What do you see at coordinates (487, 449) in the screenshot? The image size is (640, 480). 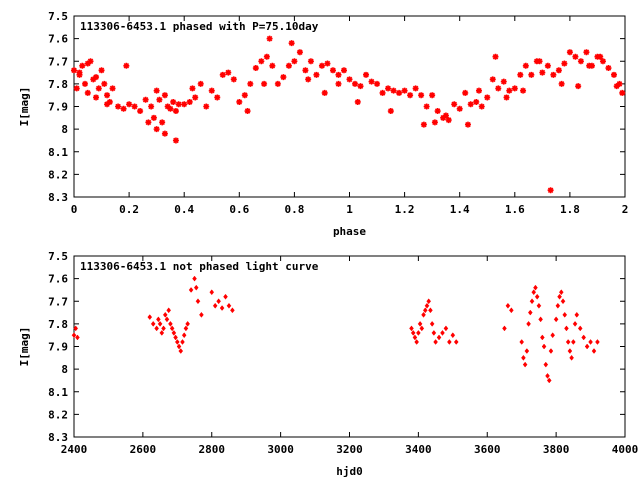 I see `x-tick-label: 3600` at bounding box center [487, 449].